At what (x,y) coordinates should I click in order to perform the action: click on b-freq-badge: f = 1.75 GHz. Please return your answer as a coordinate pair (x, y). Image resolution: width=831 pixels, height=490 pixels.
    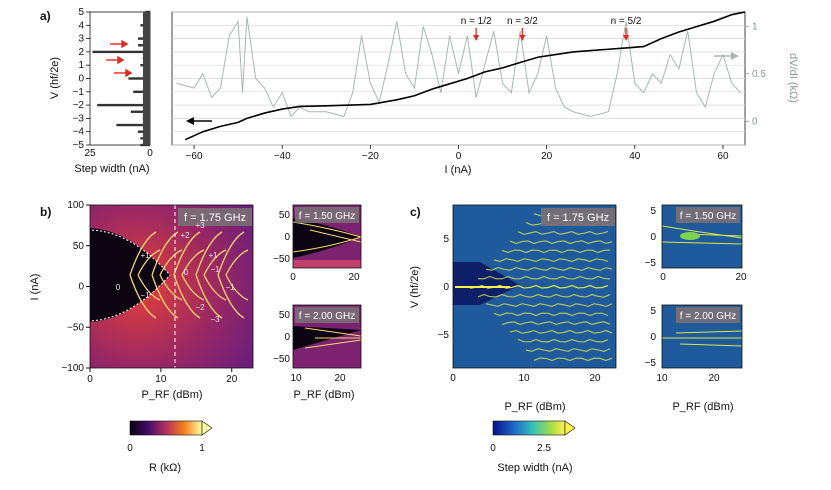
    Looking at the image, I should click on (215, 218).